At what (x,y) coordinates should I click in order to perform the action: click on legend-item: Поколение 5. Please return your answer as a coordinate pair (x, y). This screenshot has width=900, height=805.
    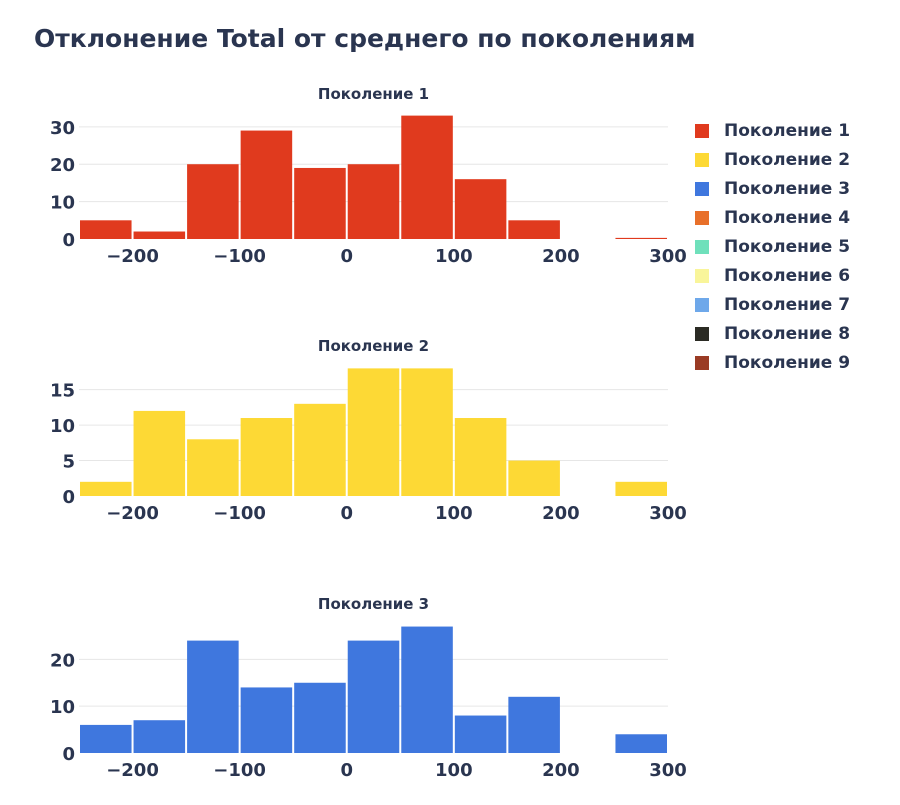
    Looking at the image, I should click on (772, 246).